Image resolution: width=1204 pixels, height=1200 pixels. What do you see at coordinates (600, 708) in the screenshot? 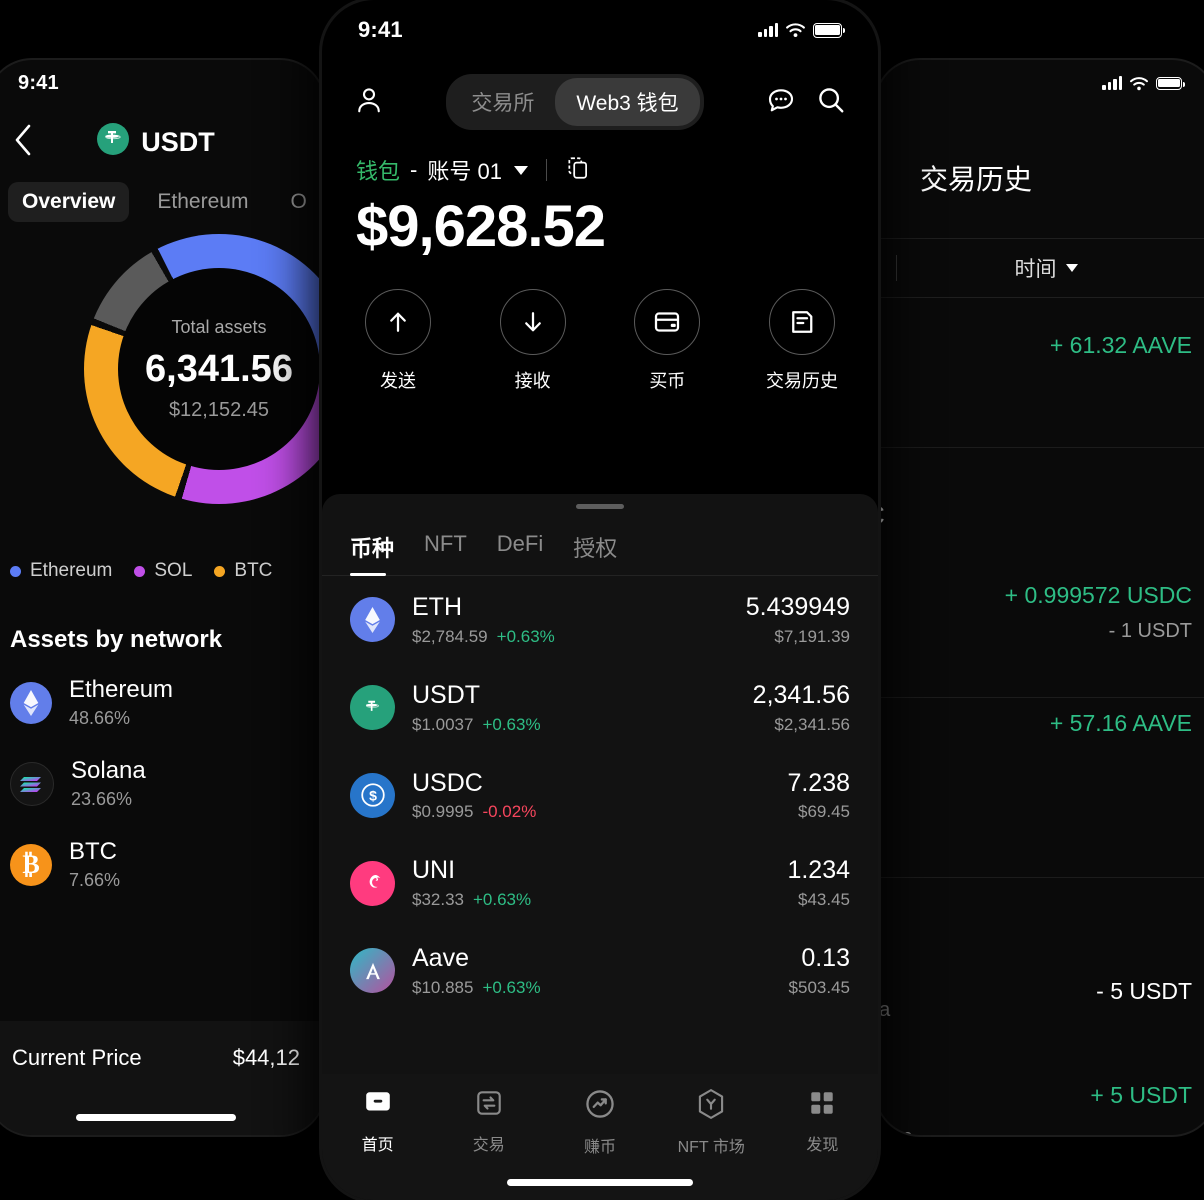
I see `list-item: USDT $1.0037 +0.63% 2,341.56 $2,341.56` at bounding box center [600, 708].